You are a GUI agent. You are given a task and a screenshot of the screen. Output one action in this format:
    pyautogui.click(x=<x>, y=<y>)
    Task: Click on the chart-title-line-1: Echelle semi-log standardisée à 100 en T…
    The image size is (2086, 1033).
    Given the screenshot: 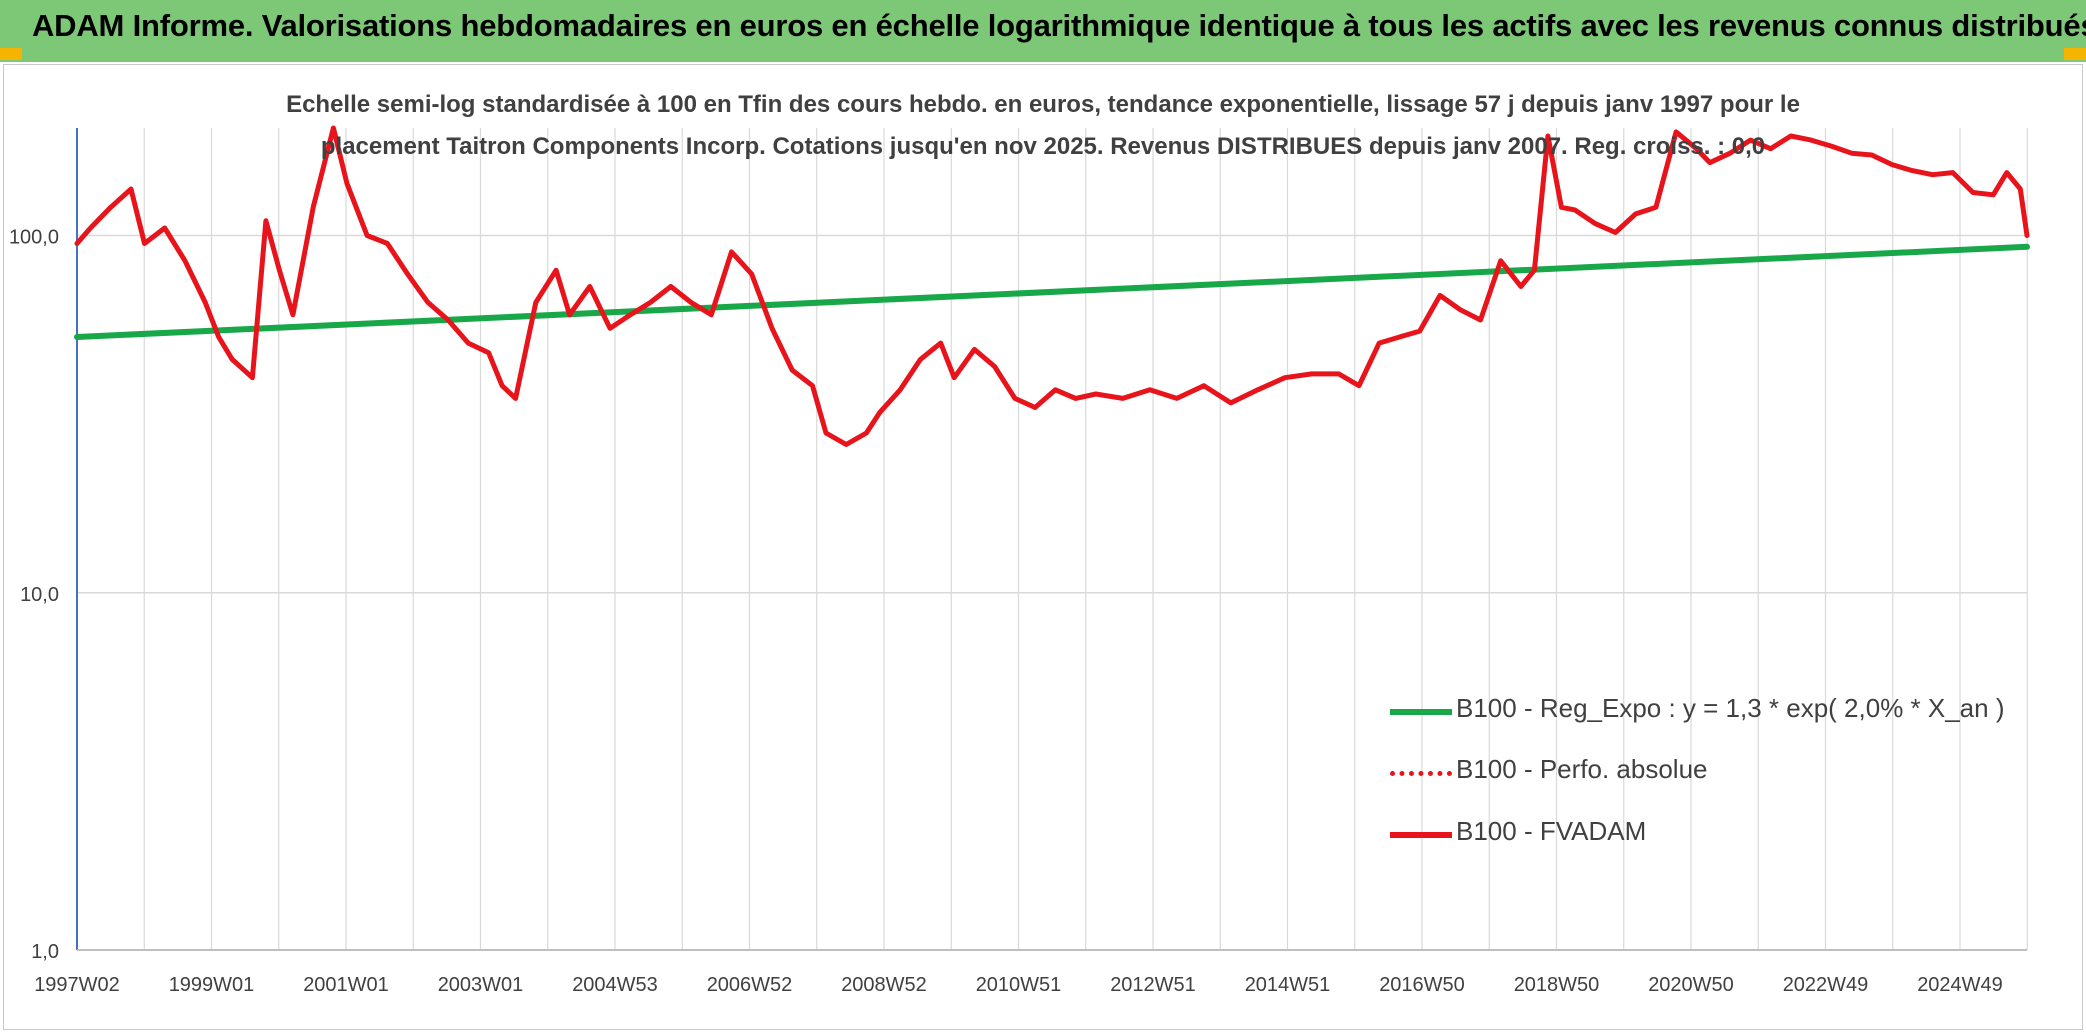 What is the action you would take?
    pyautogui.click(x=1043, y=104)
    